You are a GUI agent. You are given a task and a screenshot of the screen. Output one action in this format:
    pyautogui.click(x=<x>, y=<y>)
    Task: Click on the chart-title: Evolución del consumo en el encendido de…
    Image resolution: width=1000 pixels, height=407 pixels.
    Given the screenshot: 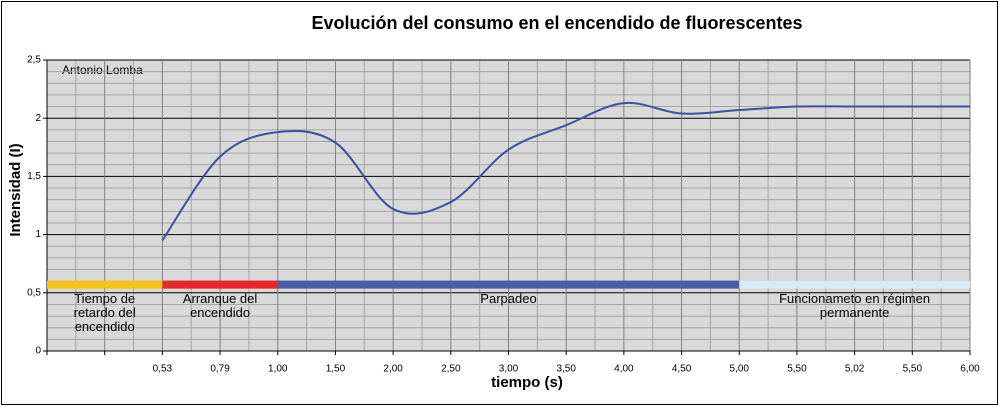 What is the action you would take?
    pyautogui.click(x=556, y=23)
    